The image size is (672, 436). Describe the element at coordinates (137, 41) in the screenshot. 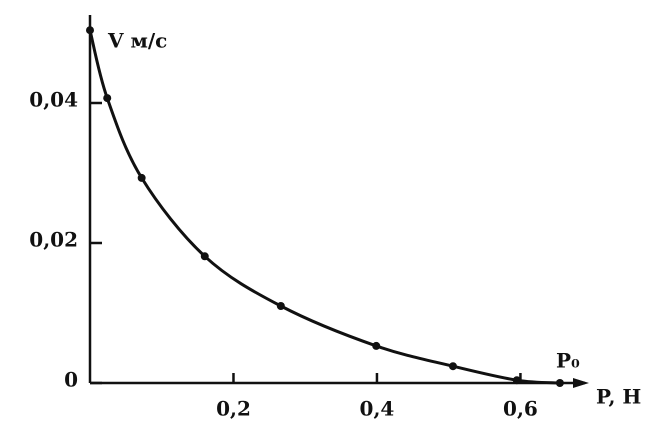

I see `y-axis-label: V м/с` at that location.